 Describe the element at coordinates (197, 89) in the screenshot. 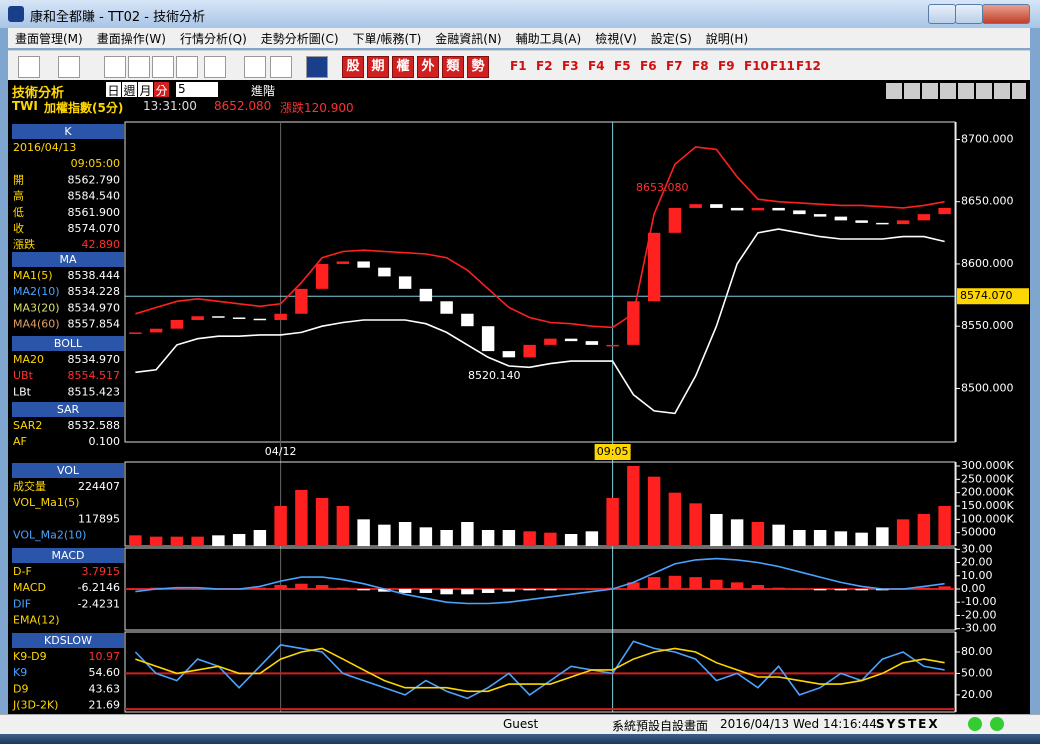

I see `interval-select: 5` at that location.